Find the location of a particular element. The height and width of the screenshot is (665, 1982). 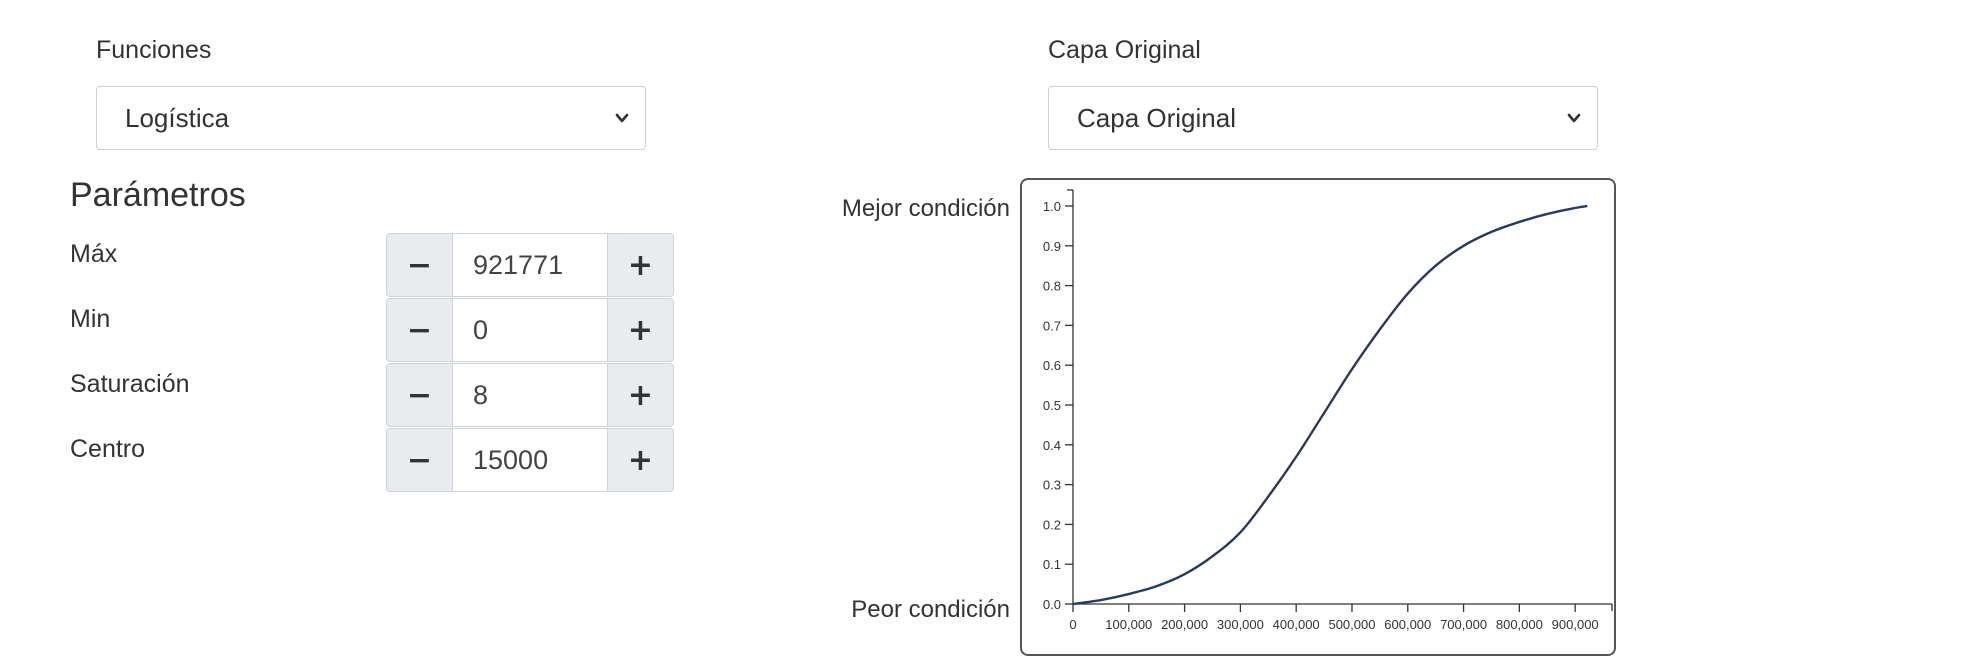

saturation-input: 8 is located at coordinates (530, 395).